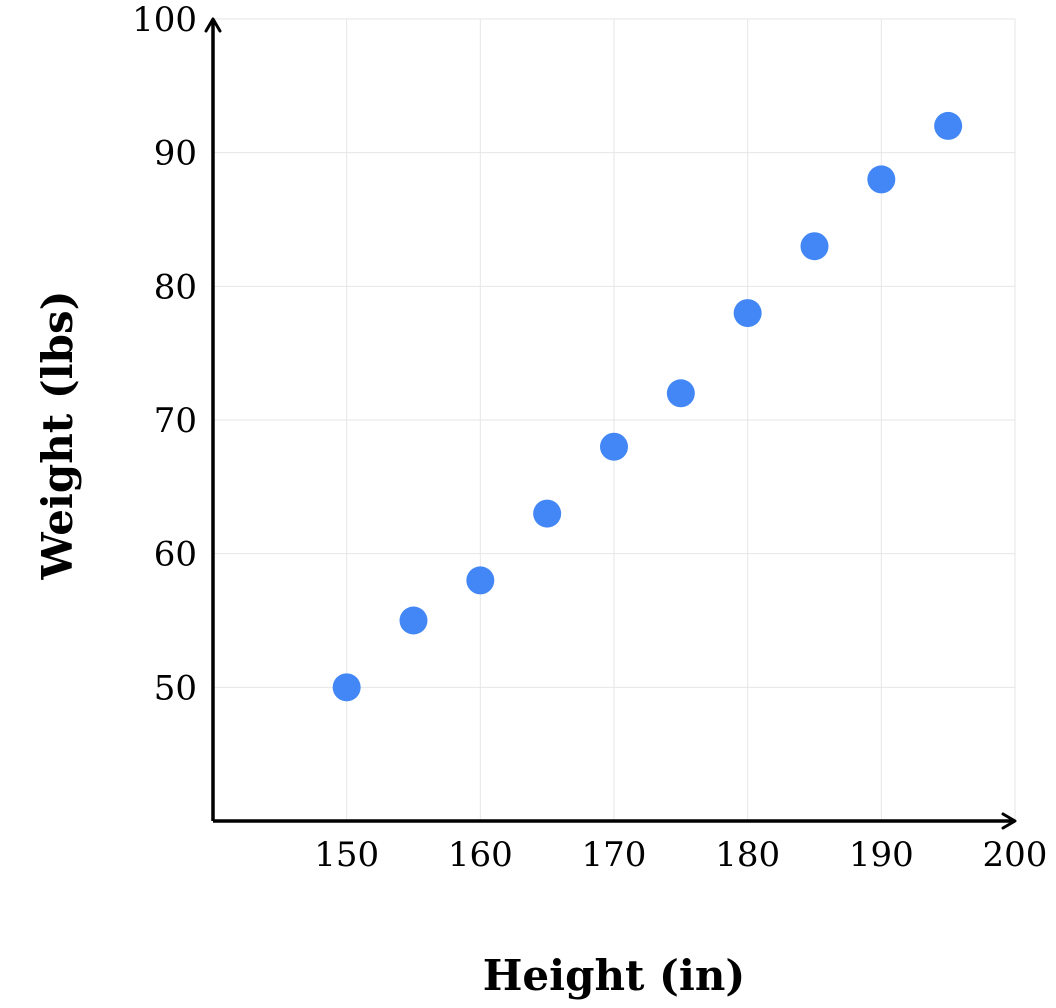  Describe the element at coordinates (614, 855) in the screenshot. I see `x-tick-label-170: 170` at that location.